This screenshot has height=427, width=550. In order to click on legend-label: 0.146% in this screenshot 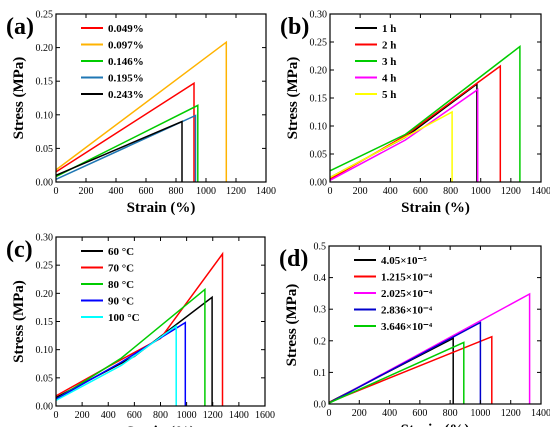, I will do `click(126, 62)`.